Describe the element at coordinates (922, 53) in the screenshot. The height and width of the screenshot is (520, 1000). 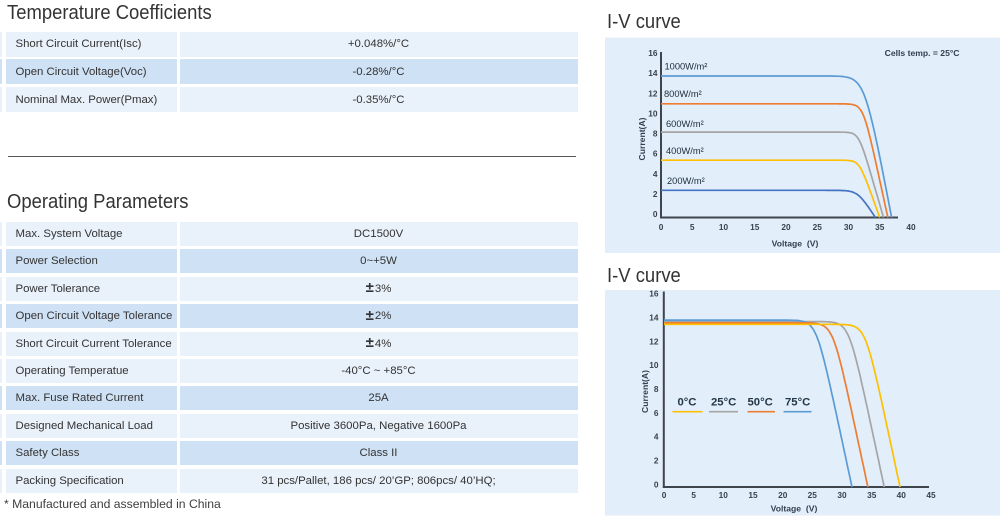
I see `svg-text: Cells temp. = 25°C` at that location.